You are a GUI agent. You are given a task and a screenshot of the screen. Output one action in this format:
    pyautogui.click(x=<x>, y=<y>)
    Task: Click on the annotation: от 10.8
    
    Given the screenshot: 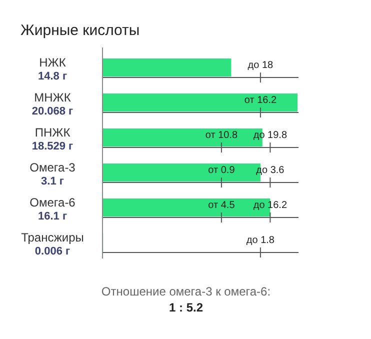 What is the action you would take?
    pyautogui.click(x=221, y=135)
    